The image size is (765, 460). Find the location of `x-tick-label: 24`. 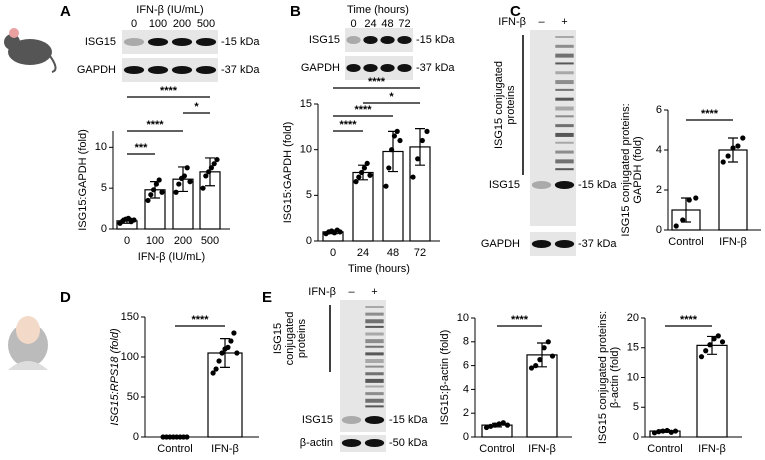

x-tick-label: 24 is located at coordinates (363, 253).